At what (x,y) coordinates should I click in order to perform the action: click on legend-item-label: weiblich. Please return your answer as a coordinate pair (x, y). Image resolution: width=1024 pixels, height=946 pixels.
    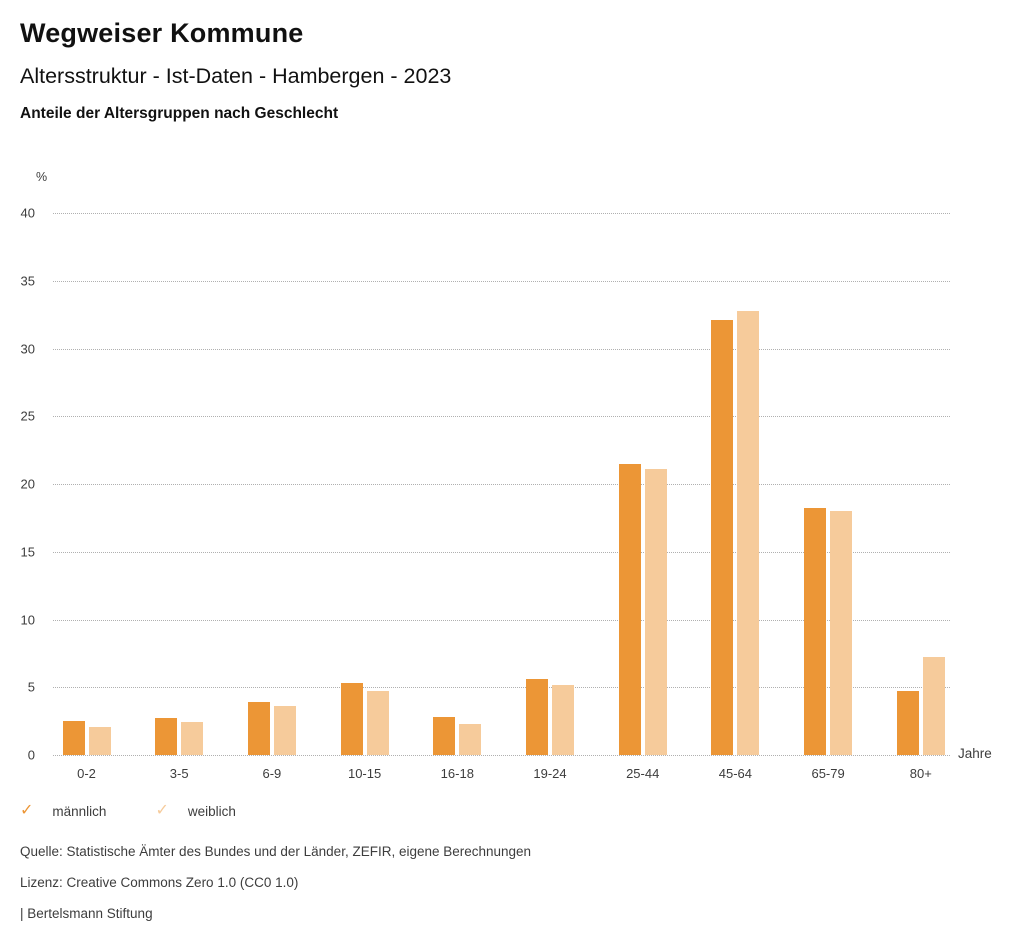
    Looking at the image, I should click on (211, 811).